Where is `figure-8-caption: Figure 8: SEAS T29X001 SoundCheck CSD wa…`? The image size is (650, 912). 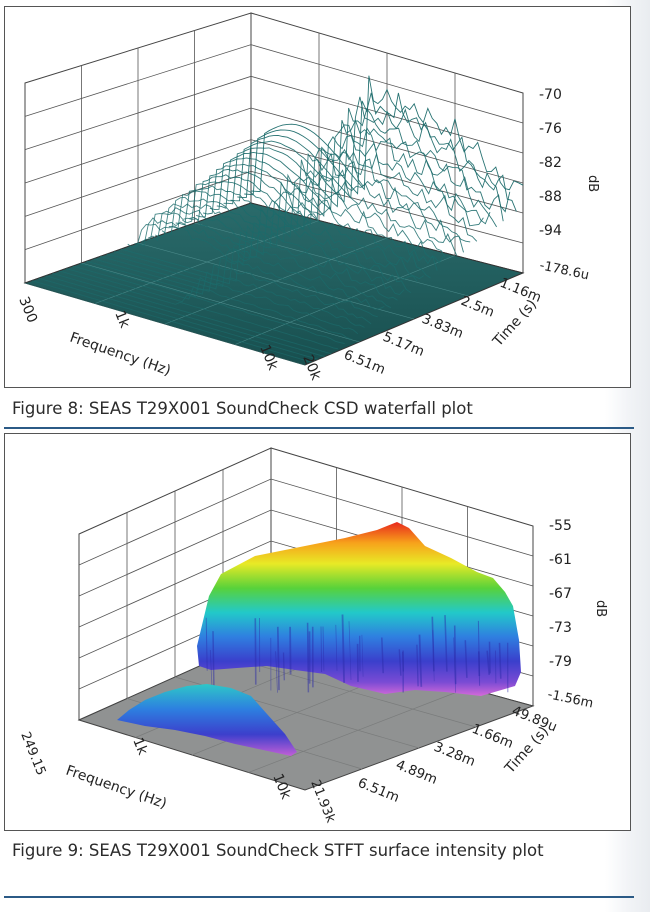
figure-8-caption: Figure 8: SEAS T29X001 SoundCheck CSD wa… is located at coordinates (242, 408).